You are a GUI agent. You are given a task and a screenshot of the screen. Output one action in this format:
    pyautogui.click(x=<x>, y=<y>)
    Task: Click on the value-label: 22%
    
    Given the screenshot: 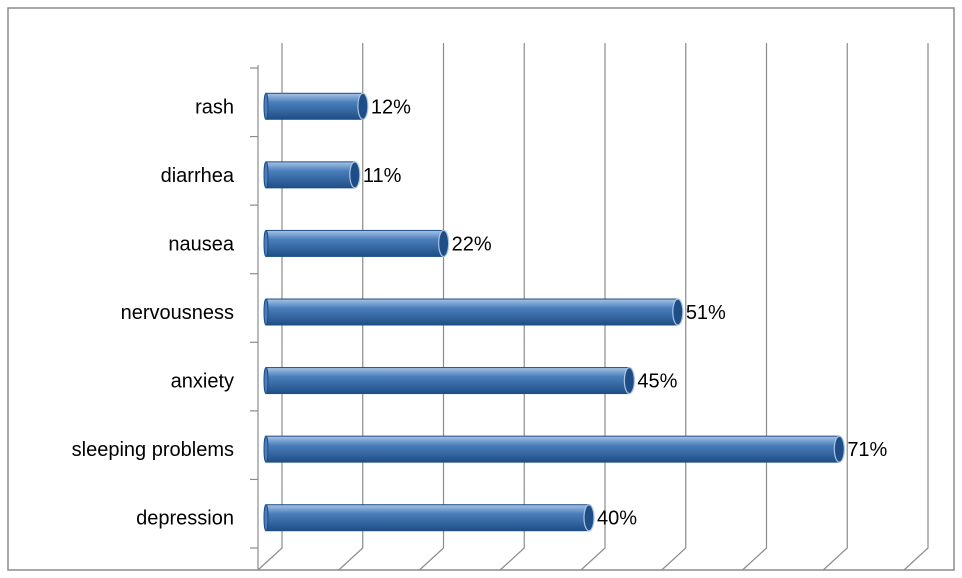 What is the action you would take?
    pyautogui.click(x=472, y=244)
    